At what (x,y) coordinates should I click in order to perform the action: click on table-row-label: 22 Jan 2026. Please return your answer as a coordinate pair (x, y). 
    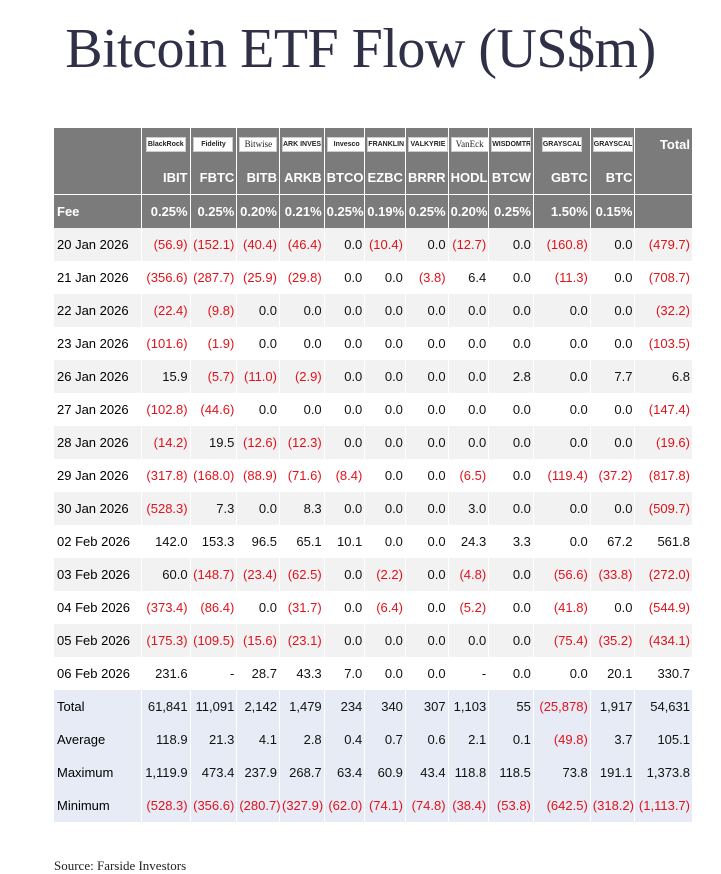
    Looking at the image, I should click on (98, 310).